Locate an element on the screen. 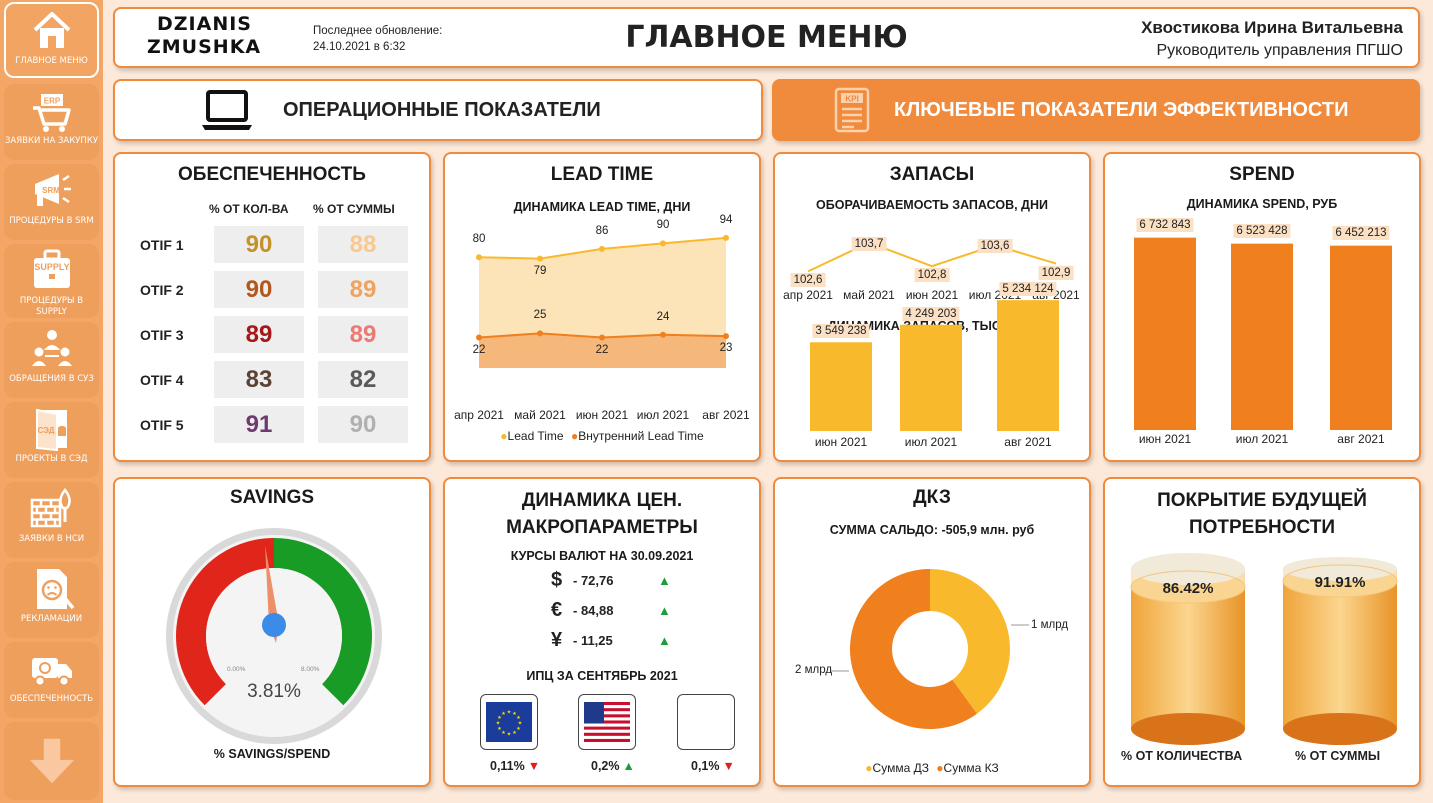 The width and height of the screenshot is (1433, 803). sidebar-item-claims: РЕКЛАМАЦИИ is located at coordinates (51, 600).